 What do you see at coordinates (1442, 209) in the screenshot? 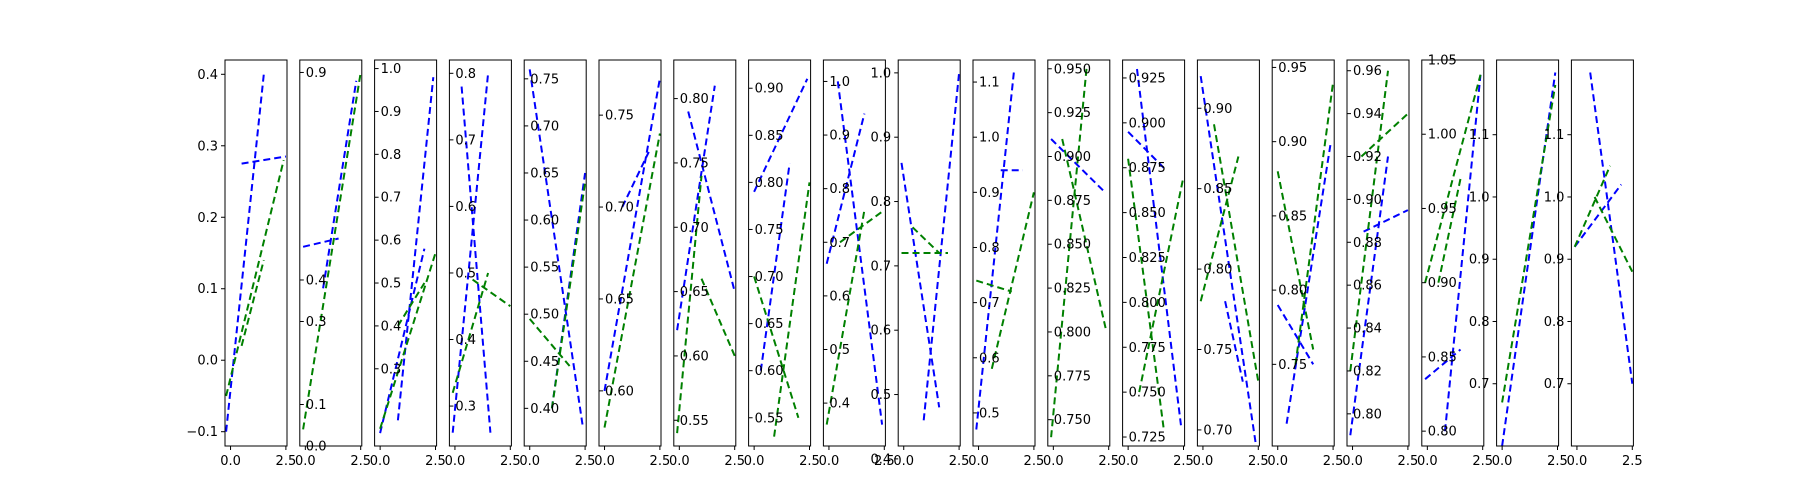
I see `y-tick-label: 0.95` at bounding box center [1442, 209].